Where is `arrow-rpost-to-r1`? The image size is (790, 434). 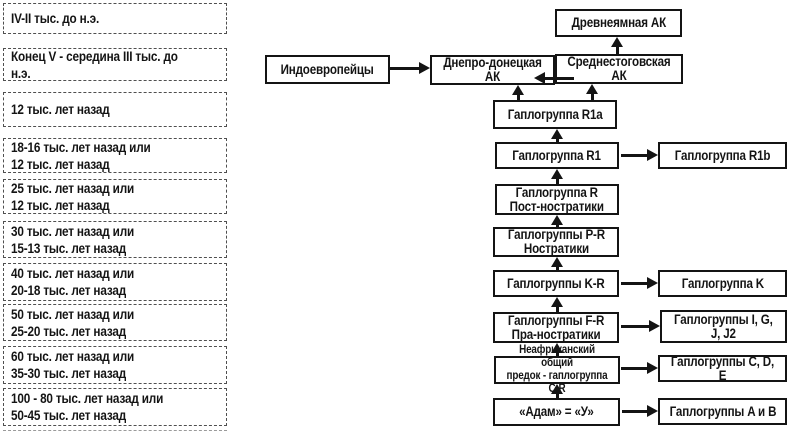
arrow-rpost-to-r1 is located at coordinates (557, 176).